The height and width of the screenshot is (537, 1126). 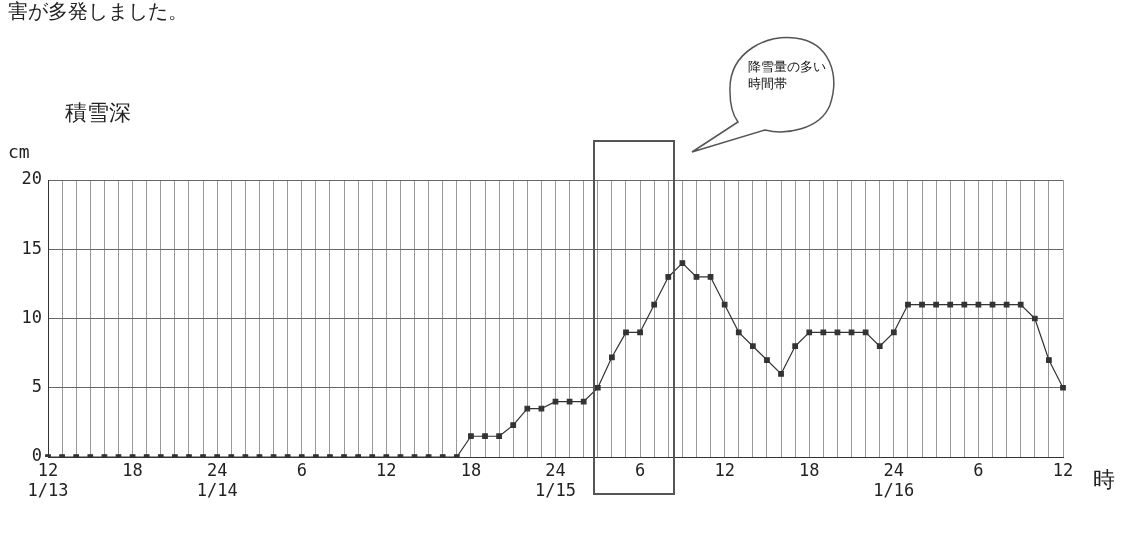 I want to click on text: 降雪量の多い時間帯, so click(x=787, y=75).